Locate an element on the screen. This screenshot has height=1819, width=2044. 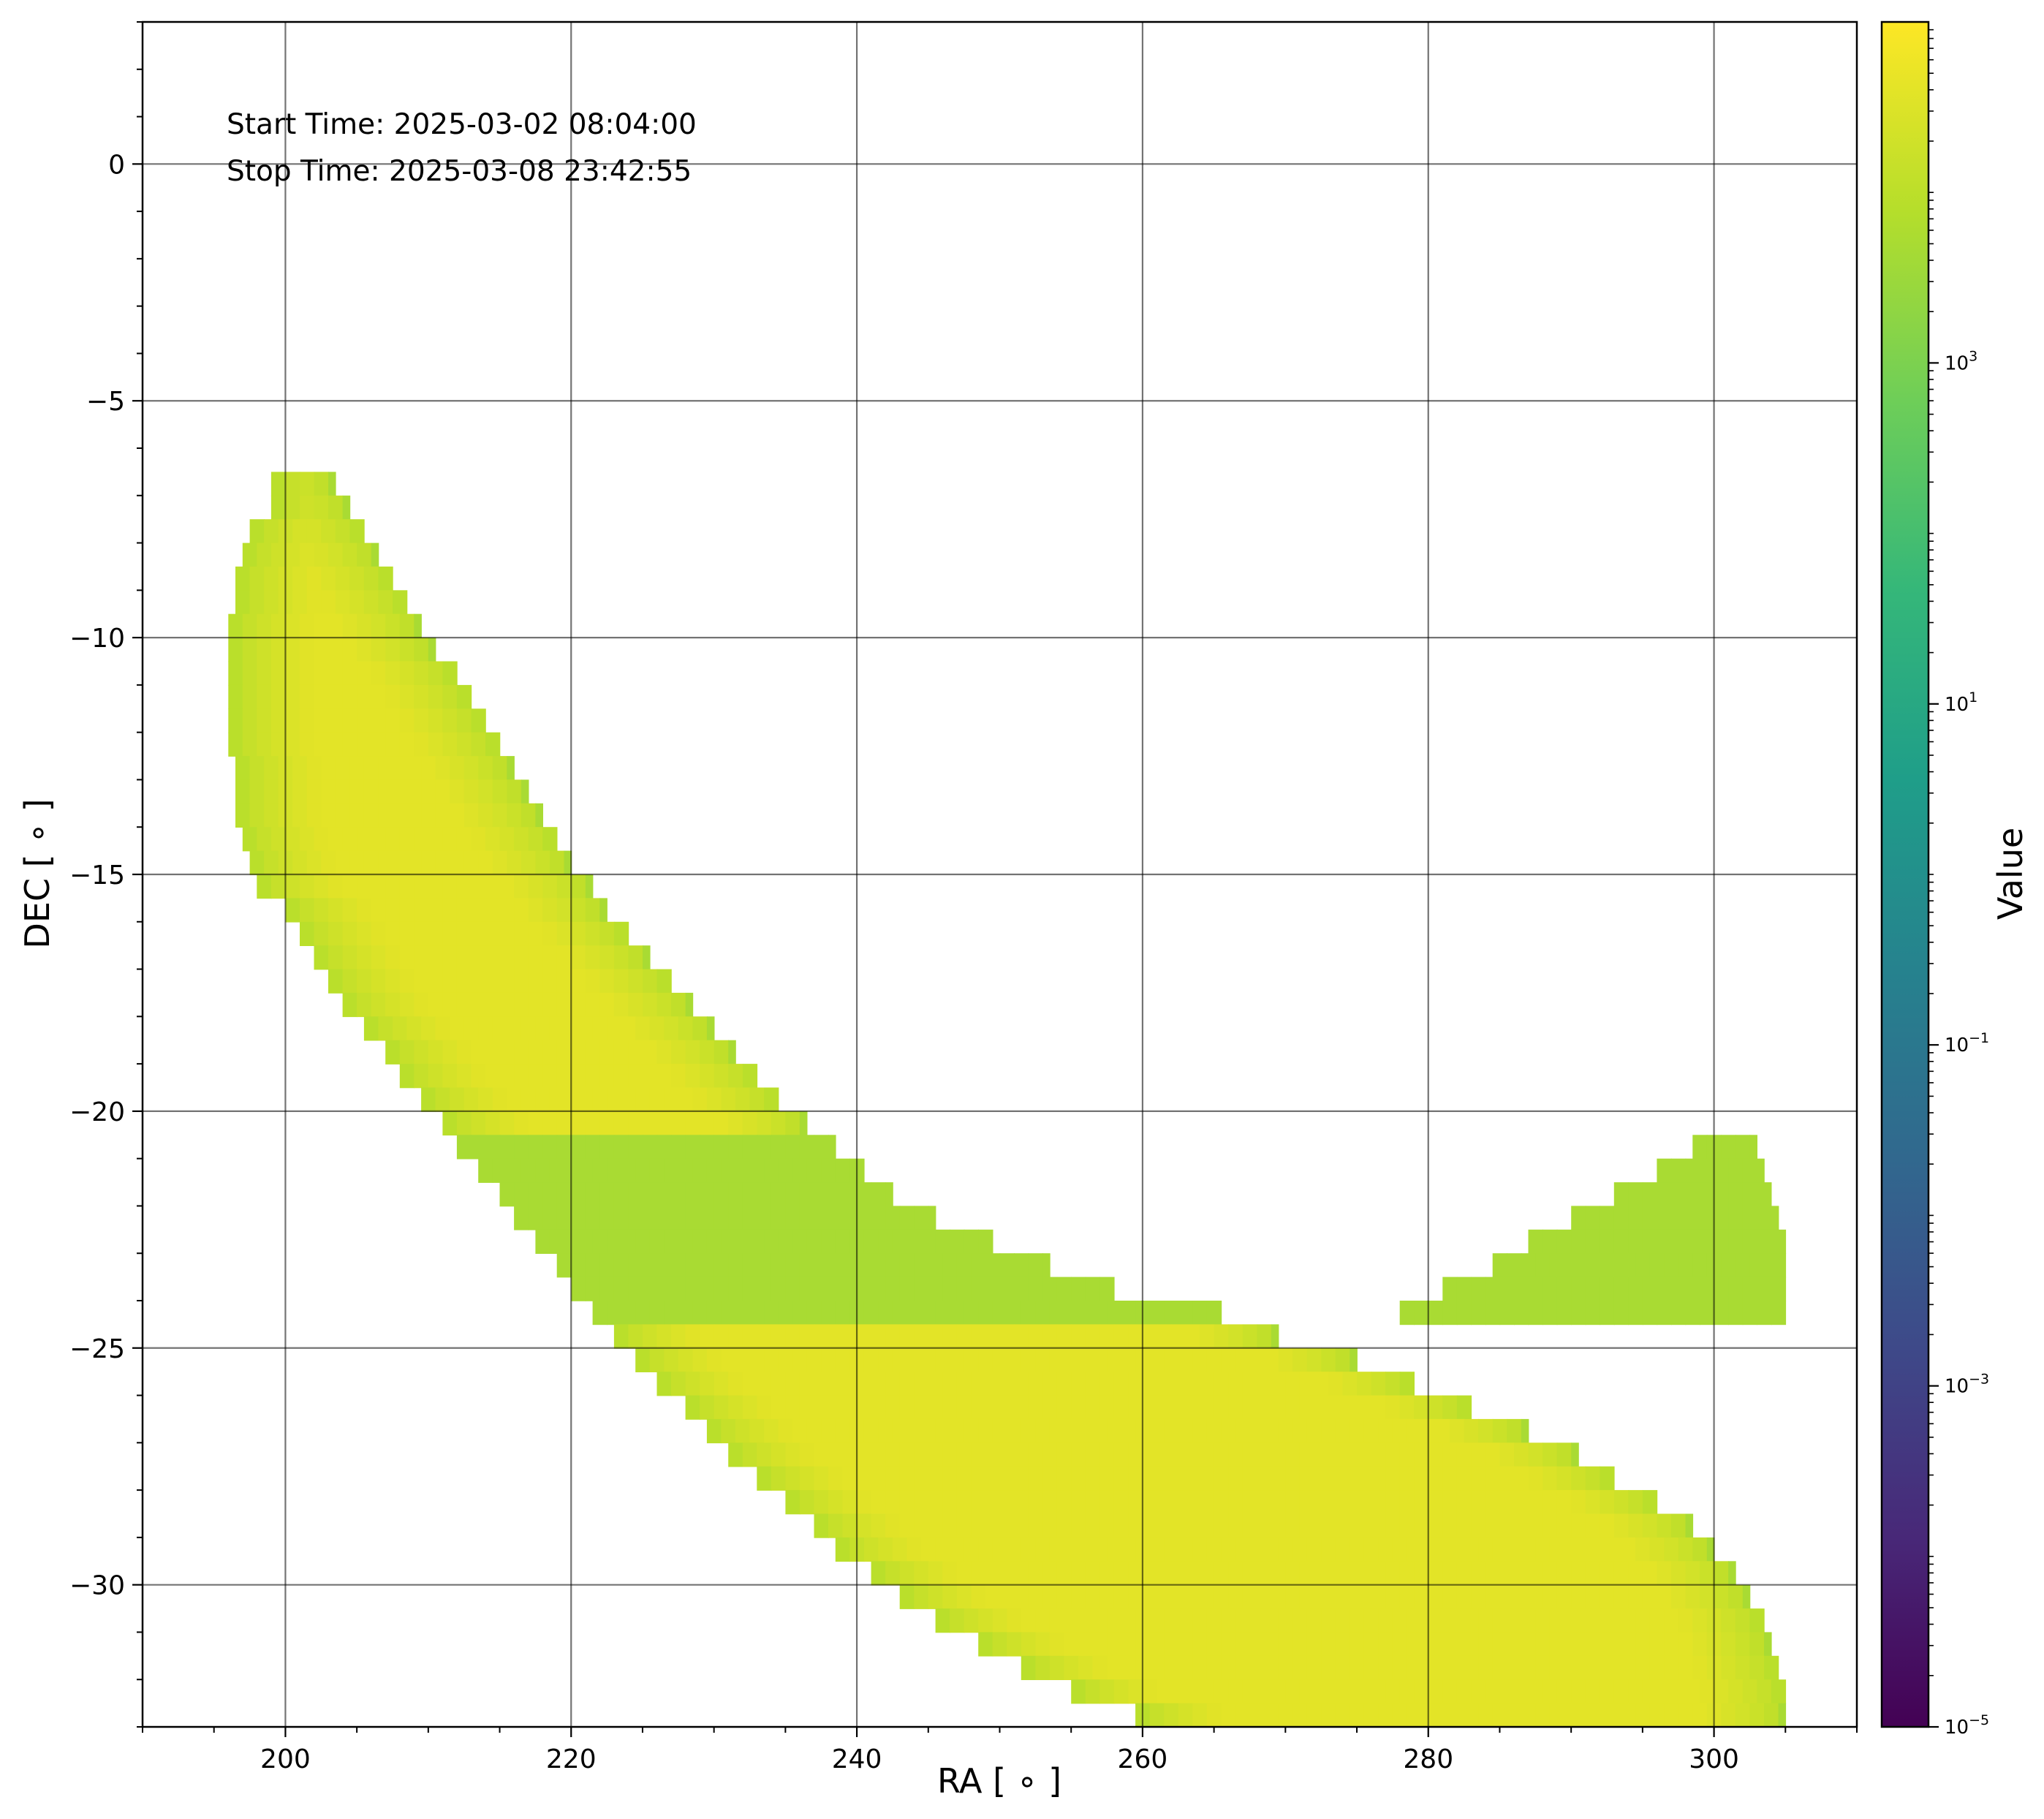
colorbar-tick-label: 10−1 is located at coordinates (1967, 1043).